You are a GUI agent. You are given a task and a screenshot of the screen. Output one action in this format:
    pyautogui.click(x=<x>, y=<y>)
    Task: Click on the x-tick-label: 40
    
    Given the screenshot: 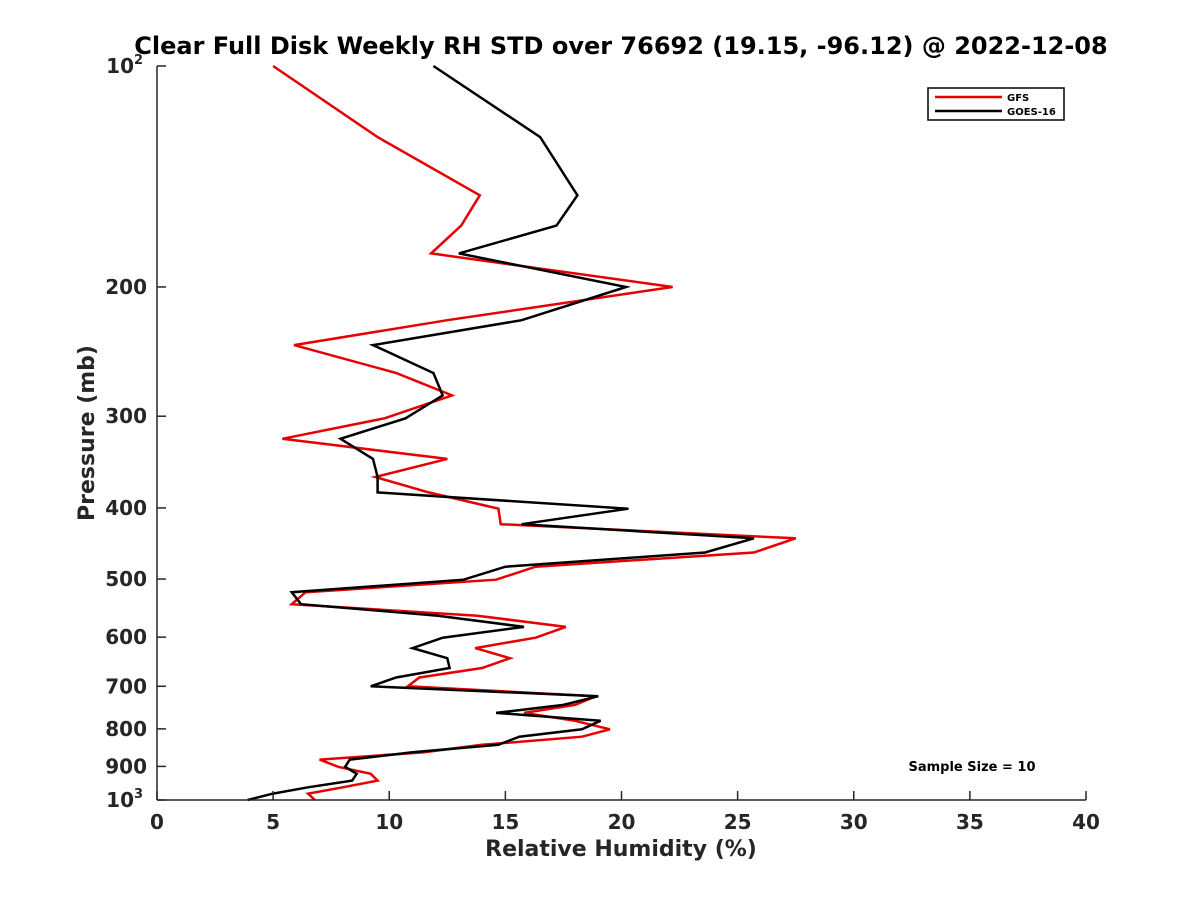 What is the action you would take?
    pyautogui.click(x=1086, y=822)
    